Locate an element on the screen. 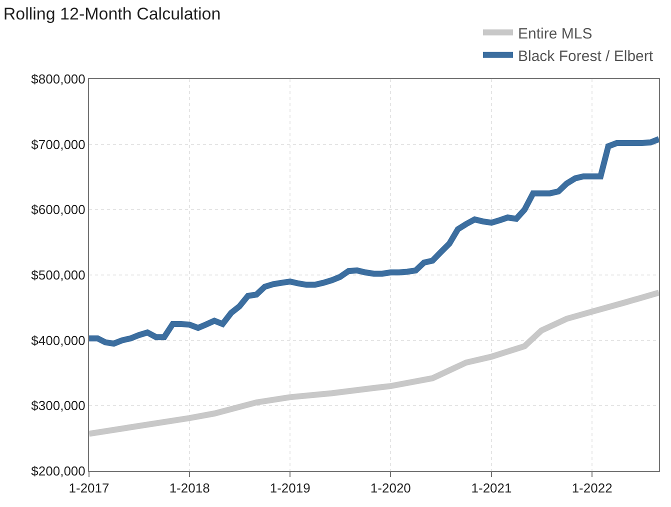 This screenshot has height=507, width=671. y-tick-label: $700,000 is located at coordinates (58, 144).